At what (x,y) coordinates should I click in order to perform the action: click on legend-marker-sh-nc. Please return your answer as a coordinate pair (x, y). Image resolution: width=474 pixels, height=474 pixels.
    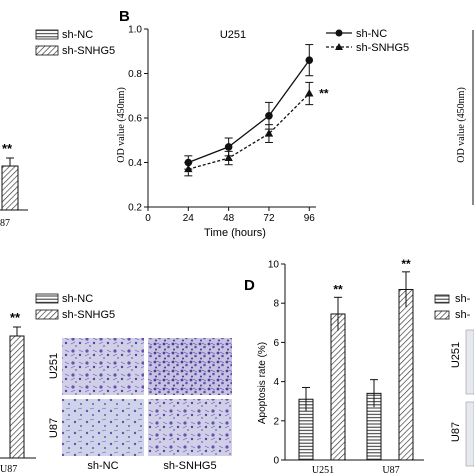
    Looking at the image, I should click on (339, 33).